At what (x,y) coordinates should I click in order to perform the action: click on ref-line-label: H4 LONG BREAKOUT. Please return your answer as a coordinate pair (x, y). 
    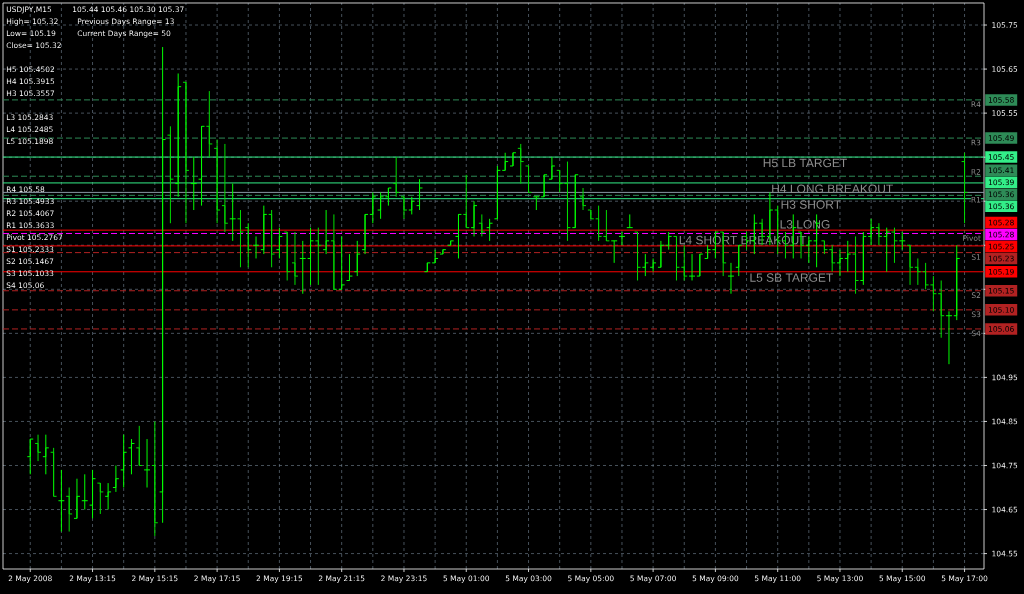
    Looking at the image, I should click on (832, 189).